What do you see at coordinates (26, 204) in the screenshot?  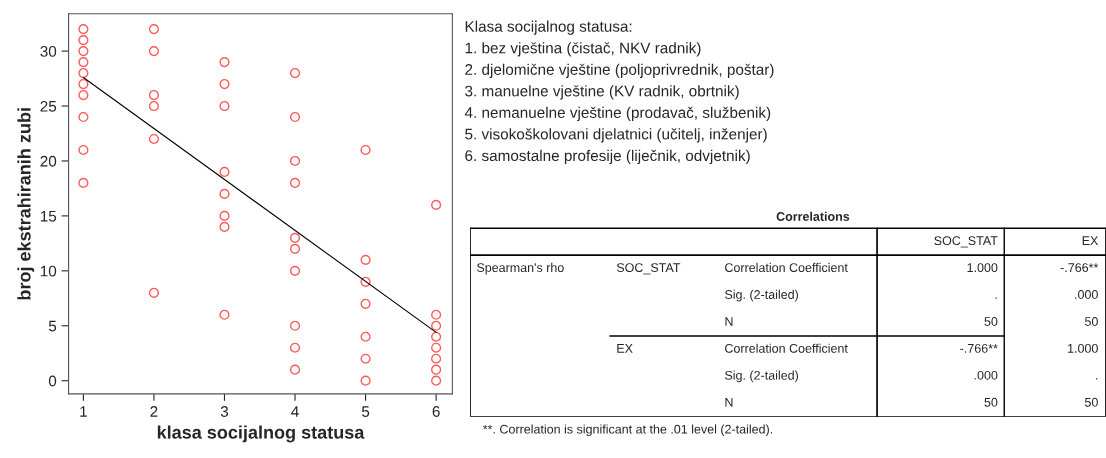 I see `y-axis-title: broj ekstrahiranih zubi` at bounding box center [26, 204].